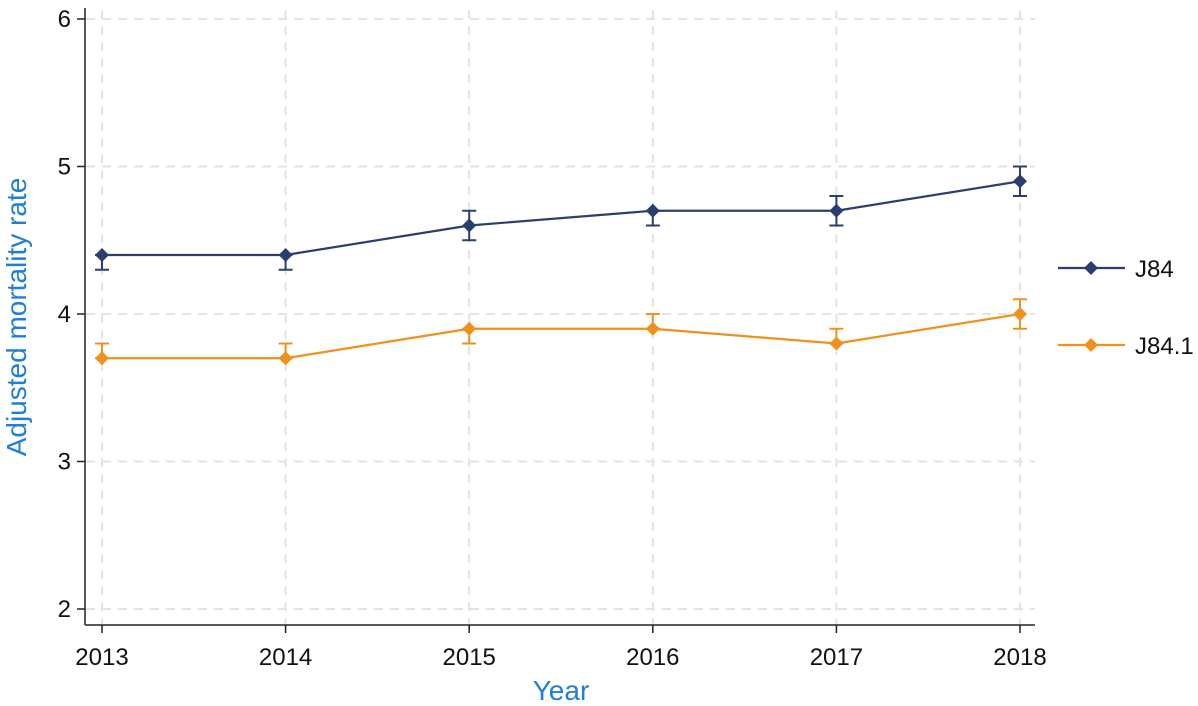  I want to click on series-j84, so click(561, 218).